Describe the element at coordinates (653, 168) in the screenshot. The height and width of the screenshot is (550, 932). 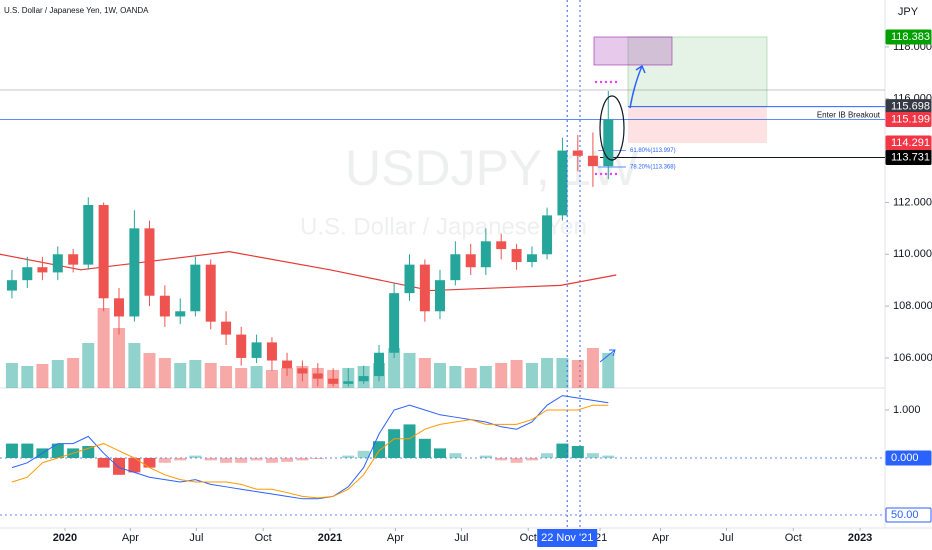
I see `fib-label: 78.20%(113.368)` at that location.